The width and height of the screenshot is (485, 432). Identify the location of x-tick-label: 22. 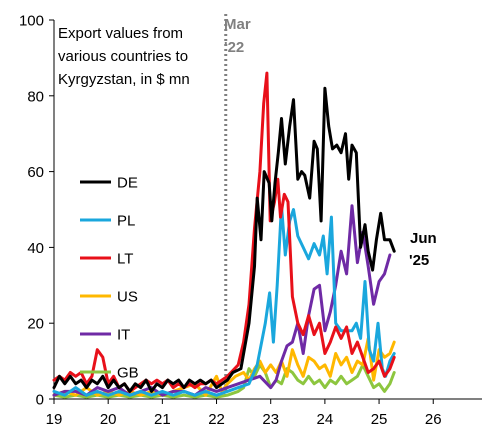
(216, 419).